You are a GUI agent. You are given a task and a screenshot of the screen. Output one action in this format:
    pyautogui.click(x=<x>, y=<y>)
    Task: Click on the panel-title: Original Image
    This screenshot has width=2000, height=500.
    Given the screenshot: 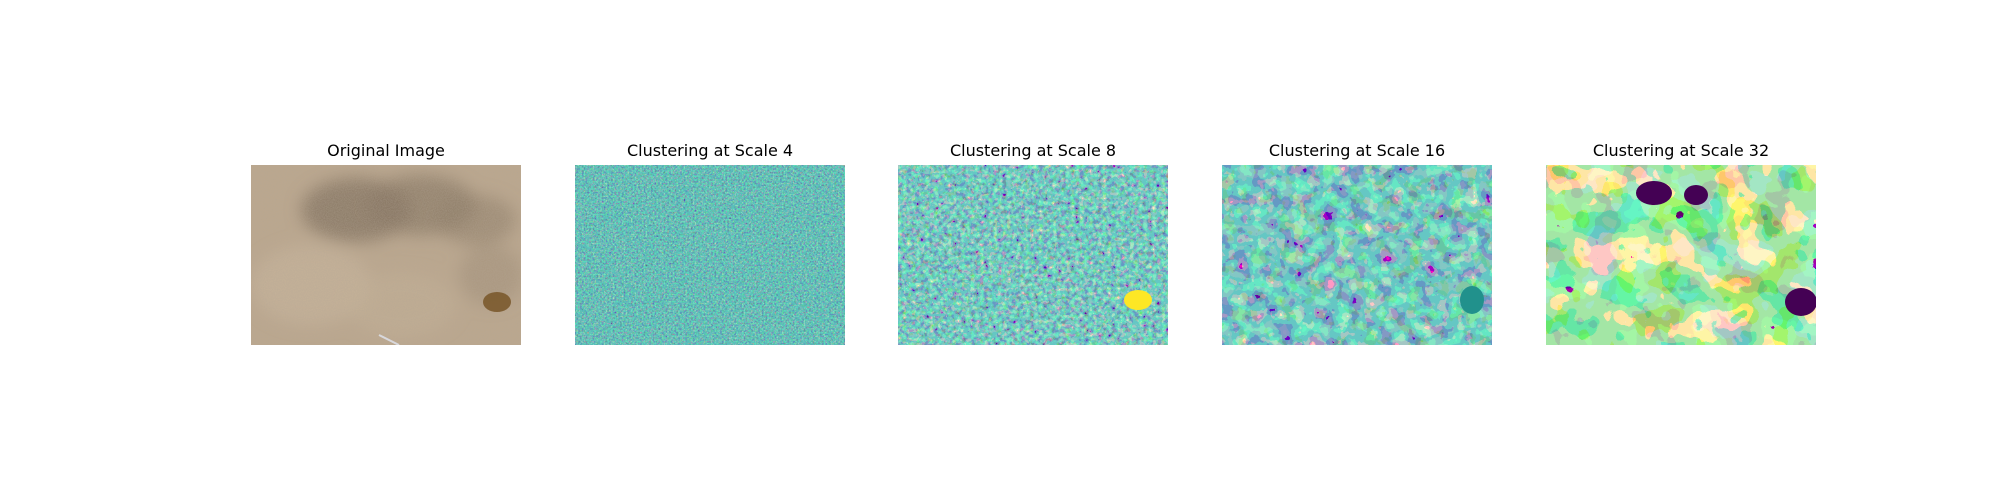 What is the action you would take?
    pyautogui.click(x=386, y=150)
    